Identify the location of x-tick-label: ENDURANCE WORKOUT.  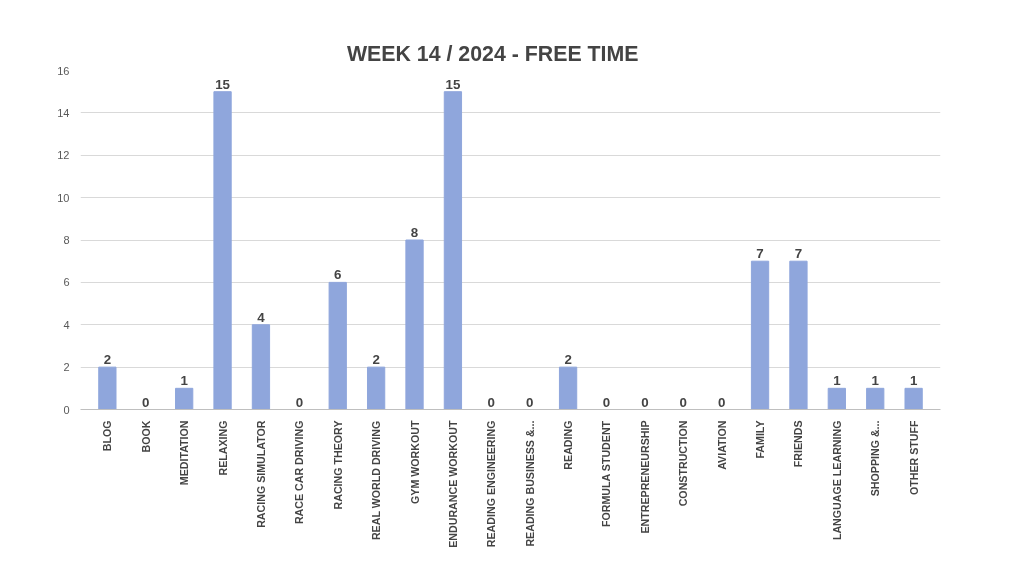
(452, 484).